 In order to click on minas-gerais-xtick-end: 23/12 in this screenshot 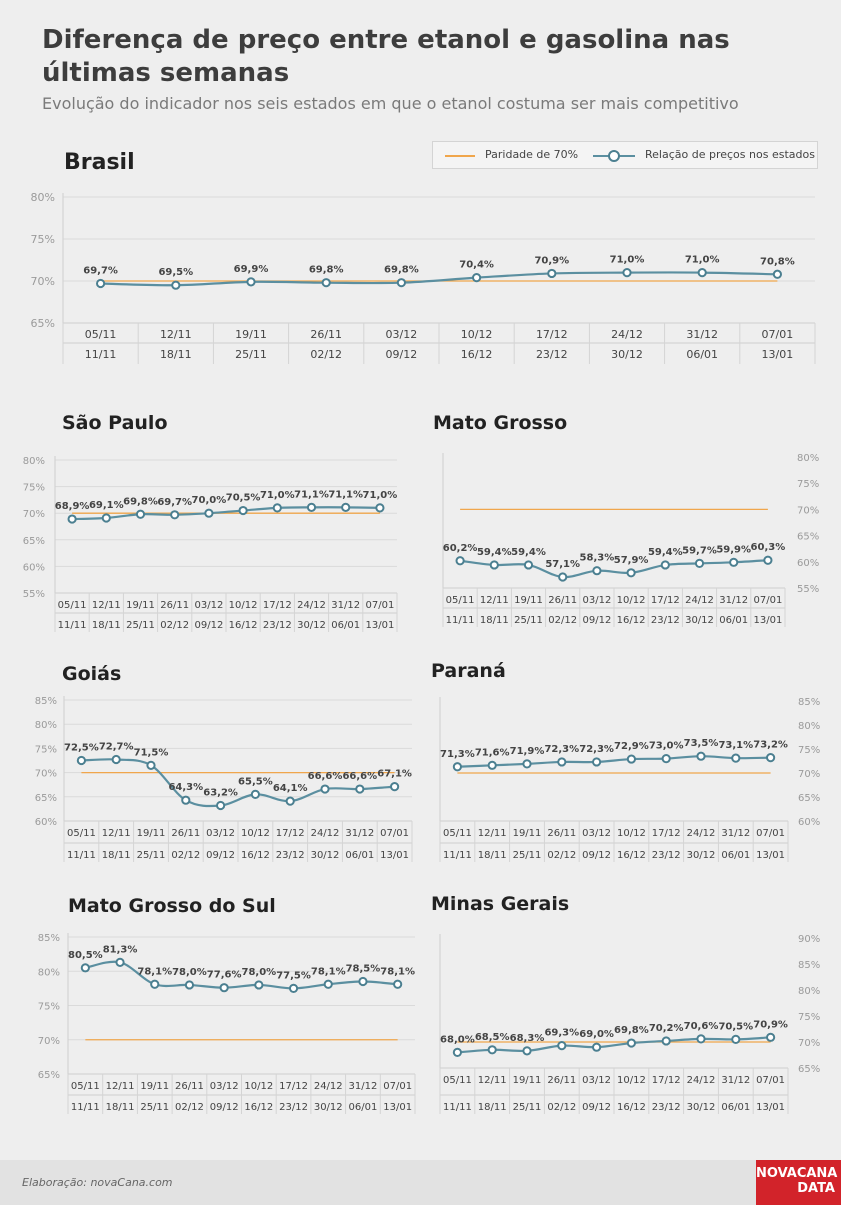, I will do `click(666, 1107)`.